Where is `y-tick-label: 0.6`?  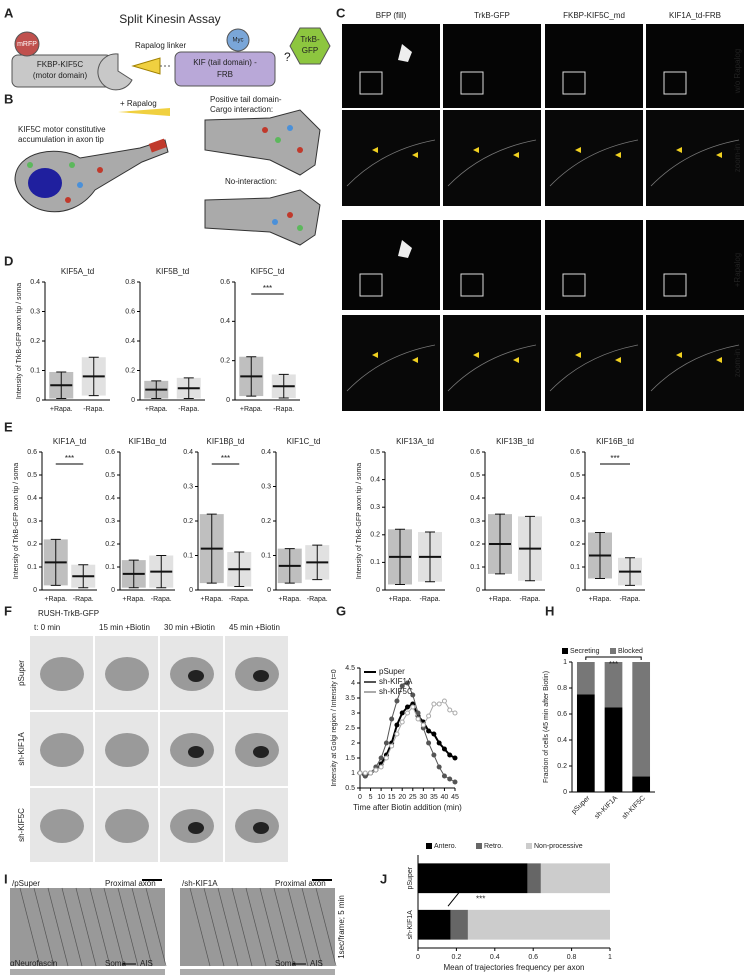
y-tick-label: 0.6 is located at coordinates (562, 714).